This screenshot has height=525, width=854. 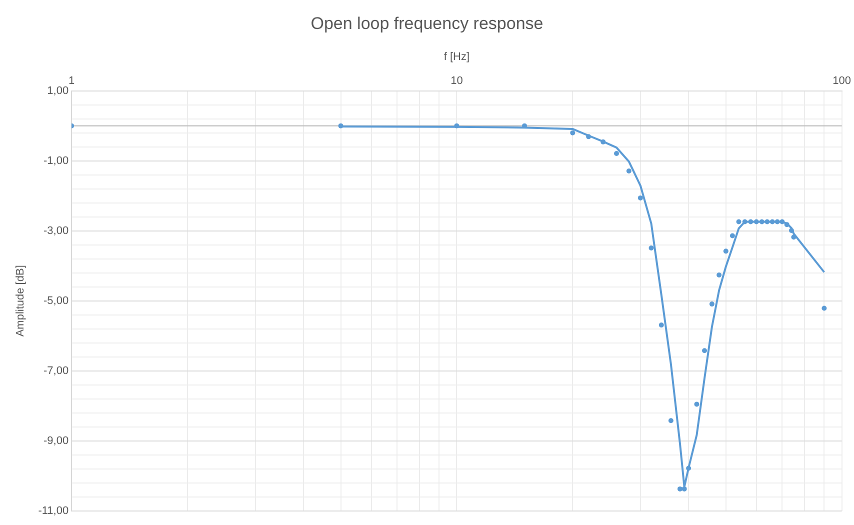 I want to click on y-axis-title: Amplitude [dB], so click(x=20, y=301).